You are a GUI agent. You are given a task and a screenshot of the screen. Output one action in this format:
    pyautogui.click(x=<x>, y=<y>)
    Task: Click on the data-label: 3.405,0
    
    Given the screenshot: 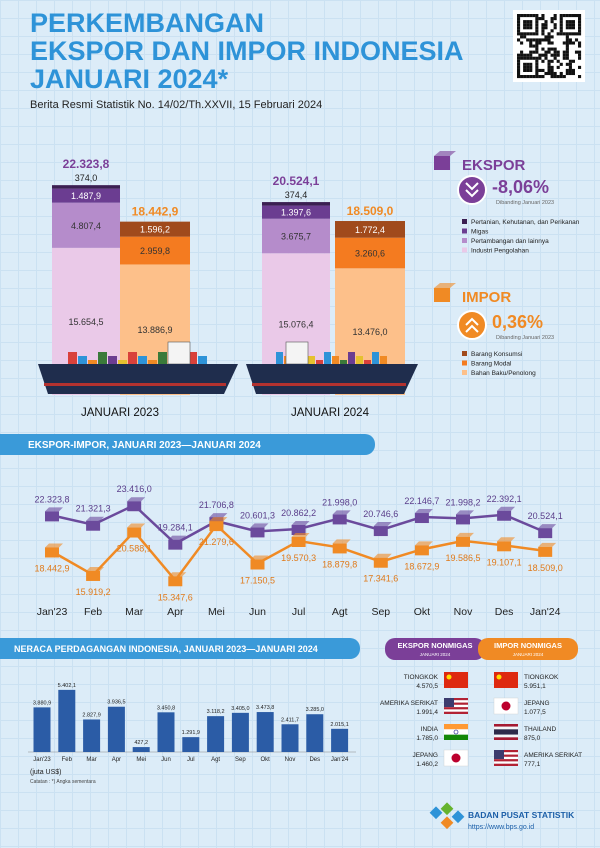 What is the action you would take?
    pyautogui.click(x=240, y=709)
    